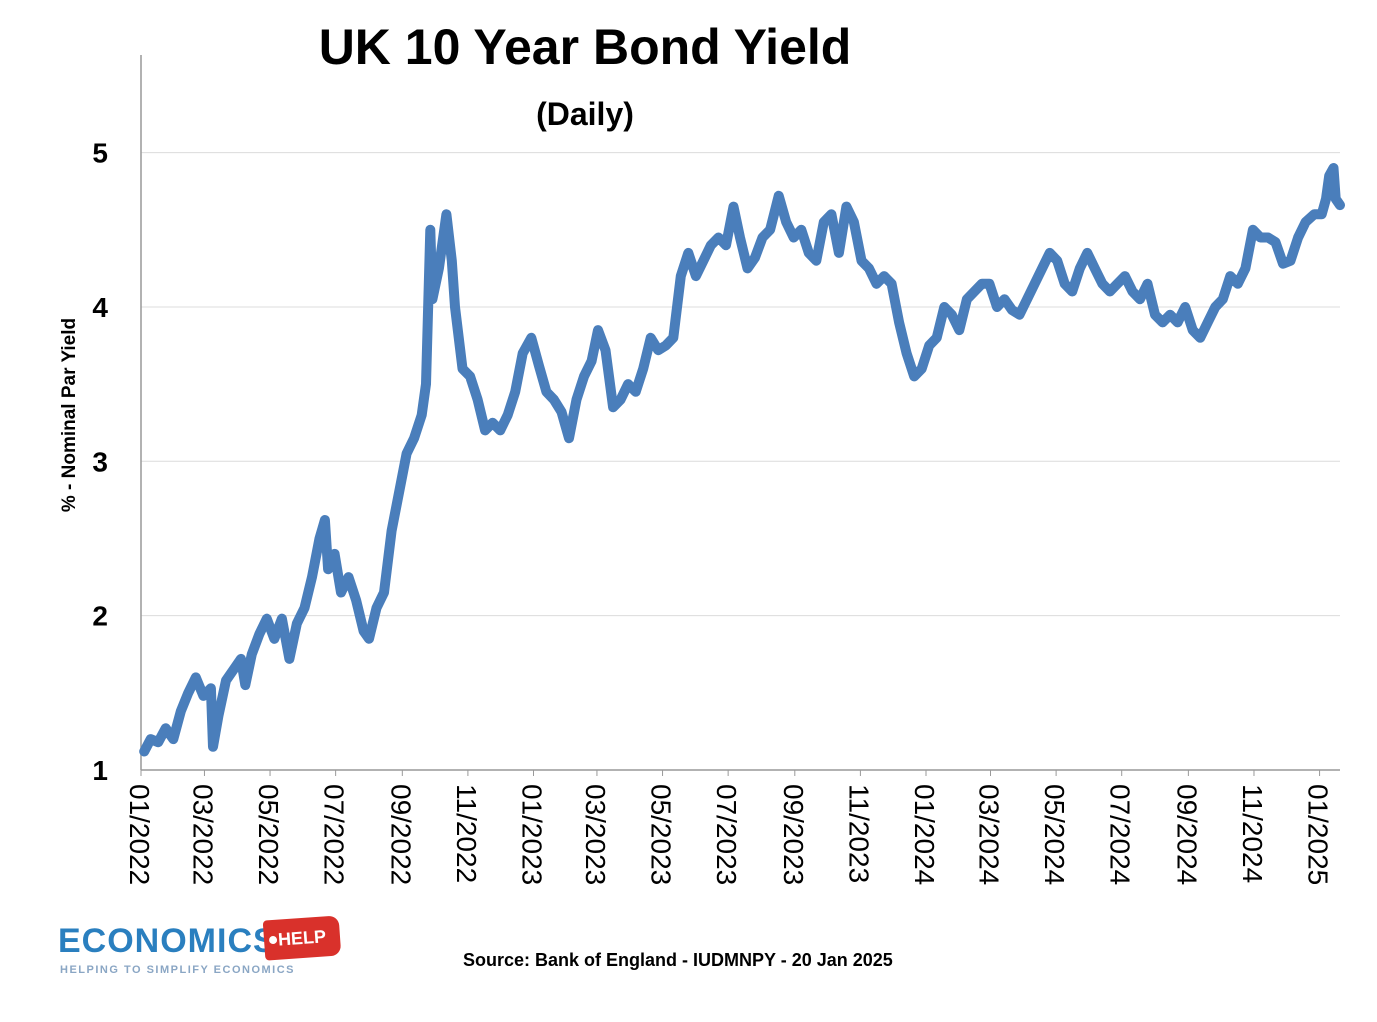 The height and width of the screenshot is (1022, 1377). What do you see at coordinates (595, 834) in the screenshot?
I see `x-tick-label: 03/2023` at bounding box center [595, 834].